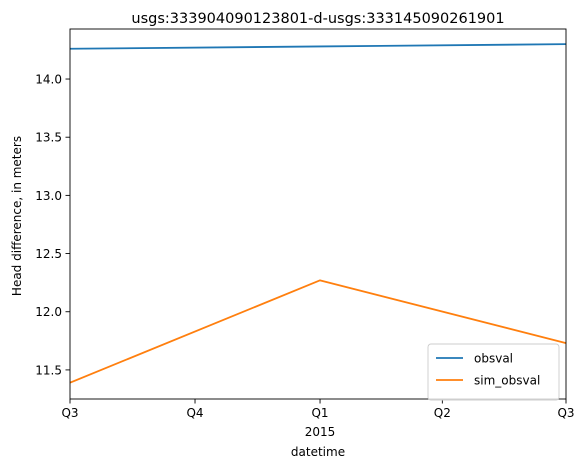  What do you see at coordinates (48, 254) in the screenshot?
I see `y-tick-label: 12.5` at bounding box center [48, 254].